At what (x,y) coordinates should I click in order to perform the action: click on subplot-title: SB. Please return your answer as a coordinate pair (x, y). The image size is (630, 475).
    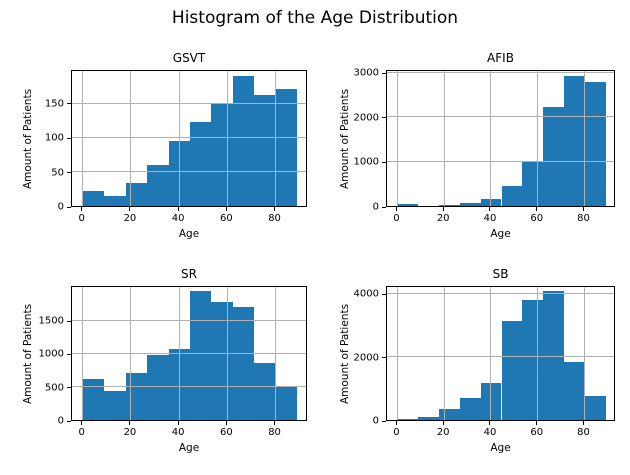
    Looking at the image, I should click on (500, 274).